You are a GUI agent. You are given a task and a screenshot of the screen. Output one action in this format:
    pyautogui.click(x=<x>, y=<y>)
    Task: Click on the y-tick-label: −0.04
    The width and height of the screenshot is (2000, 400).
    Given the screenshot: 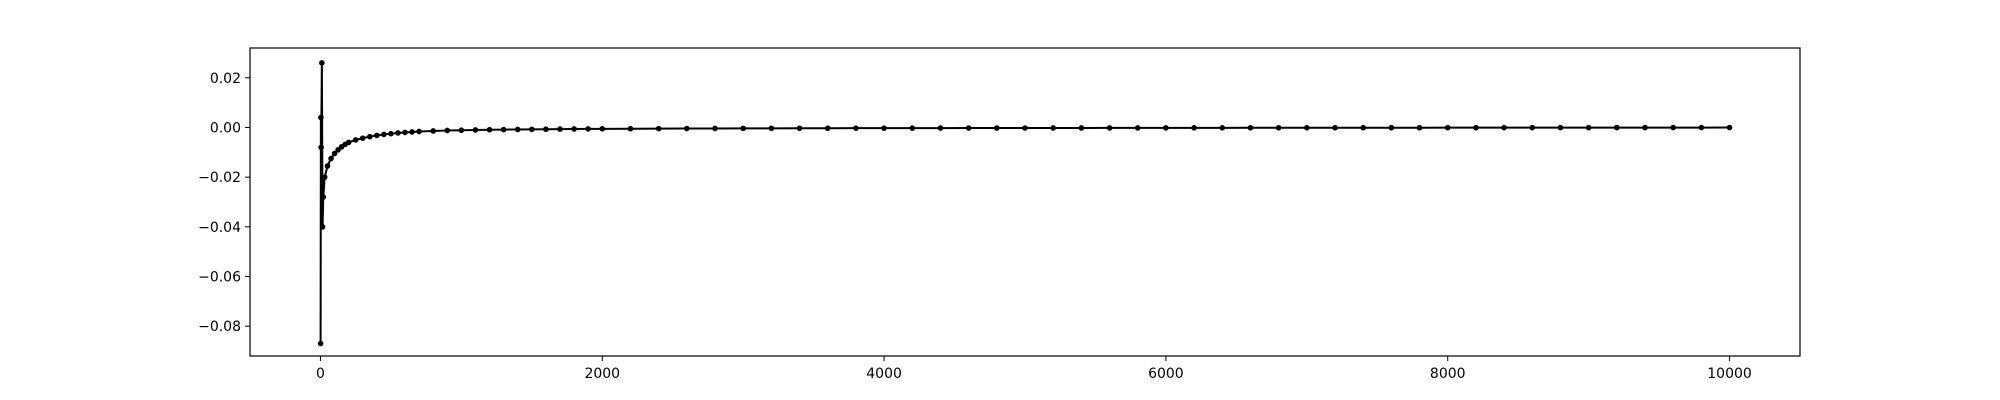 What is the action you would take?
    pyautogui.click(x=219, y=228)
    